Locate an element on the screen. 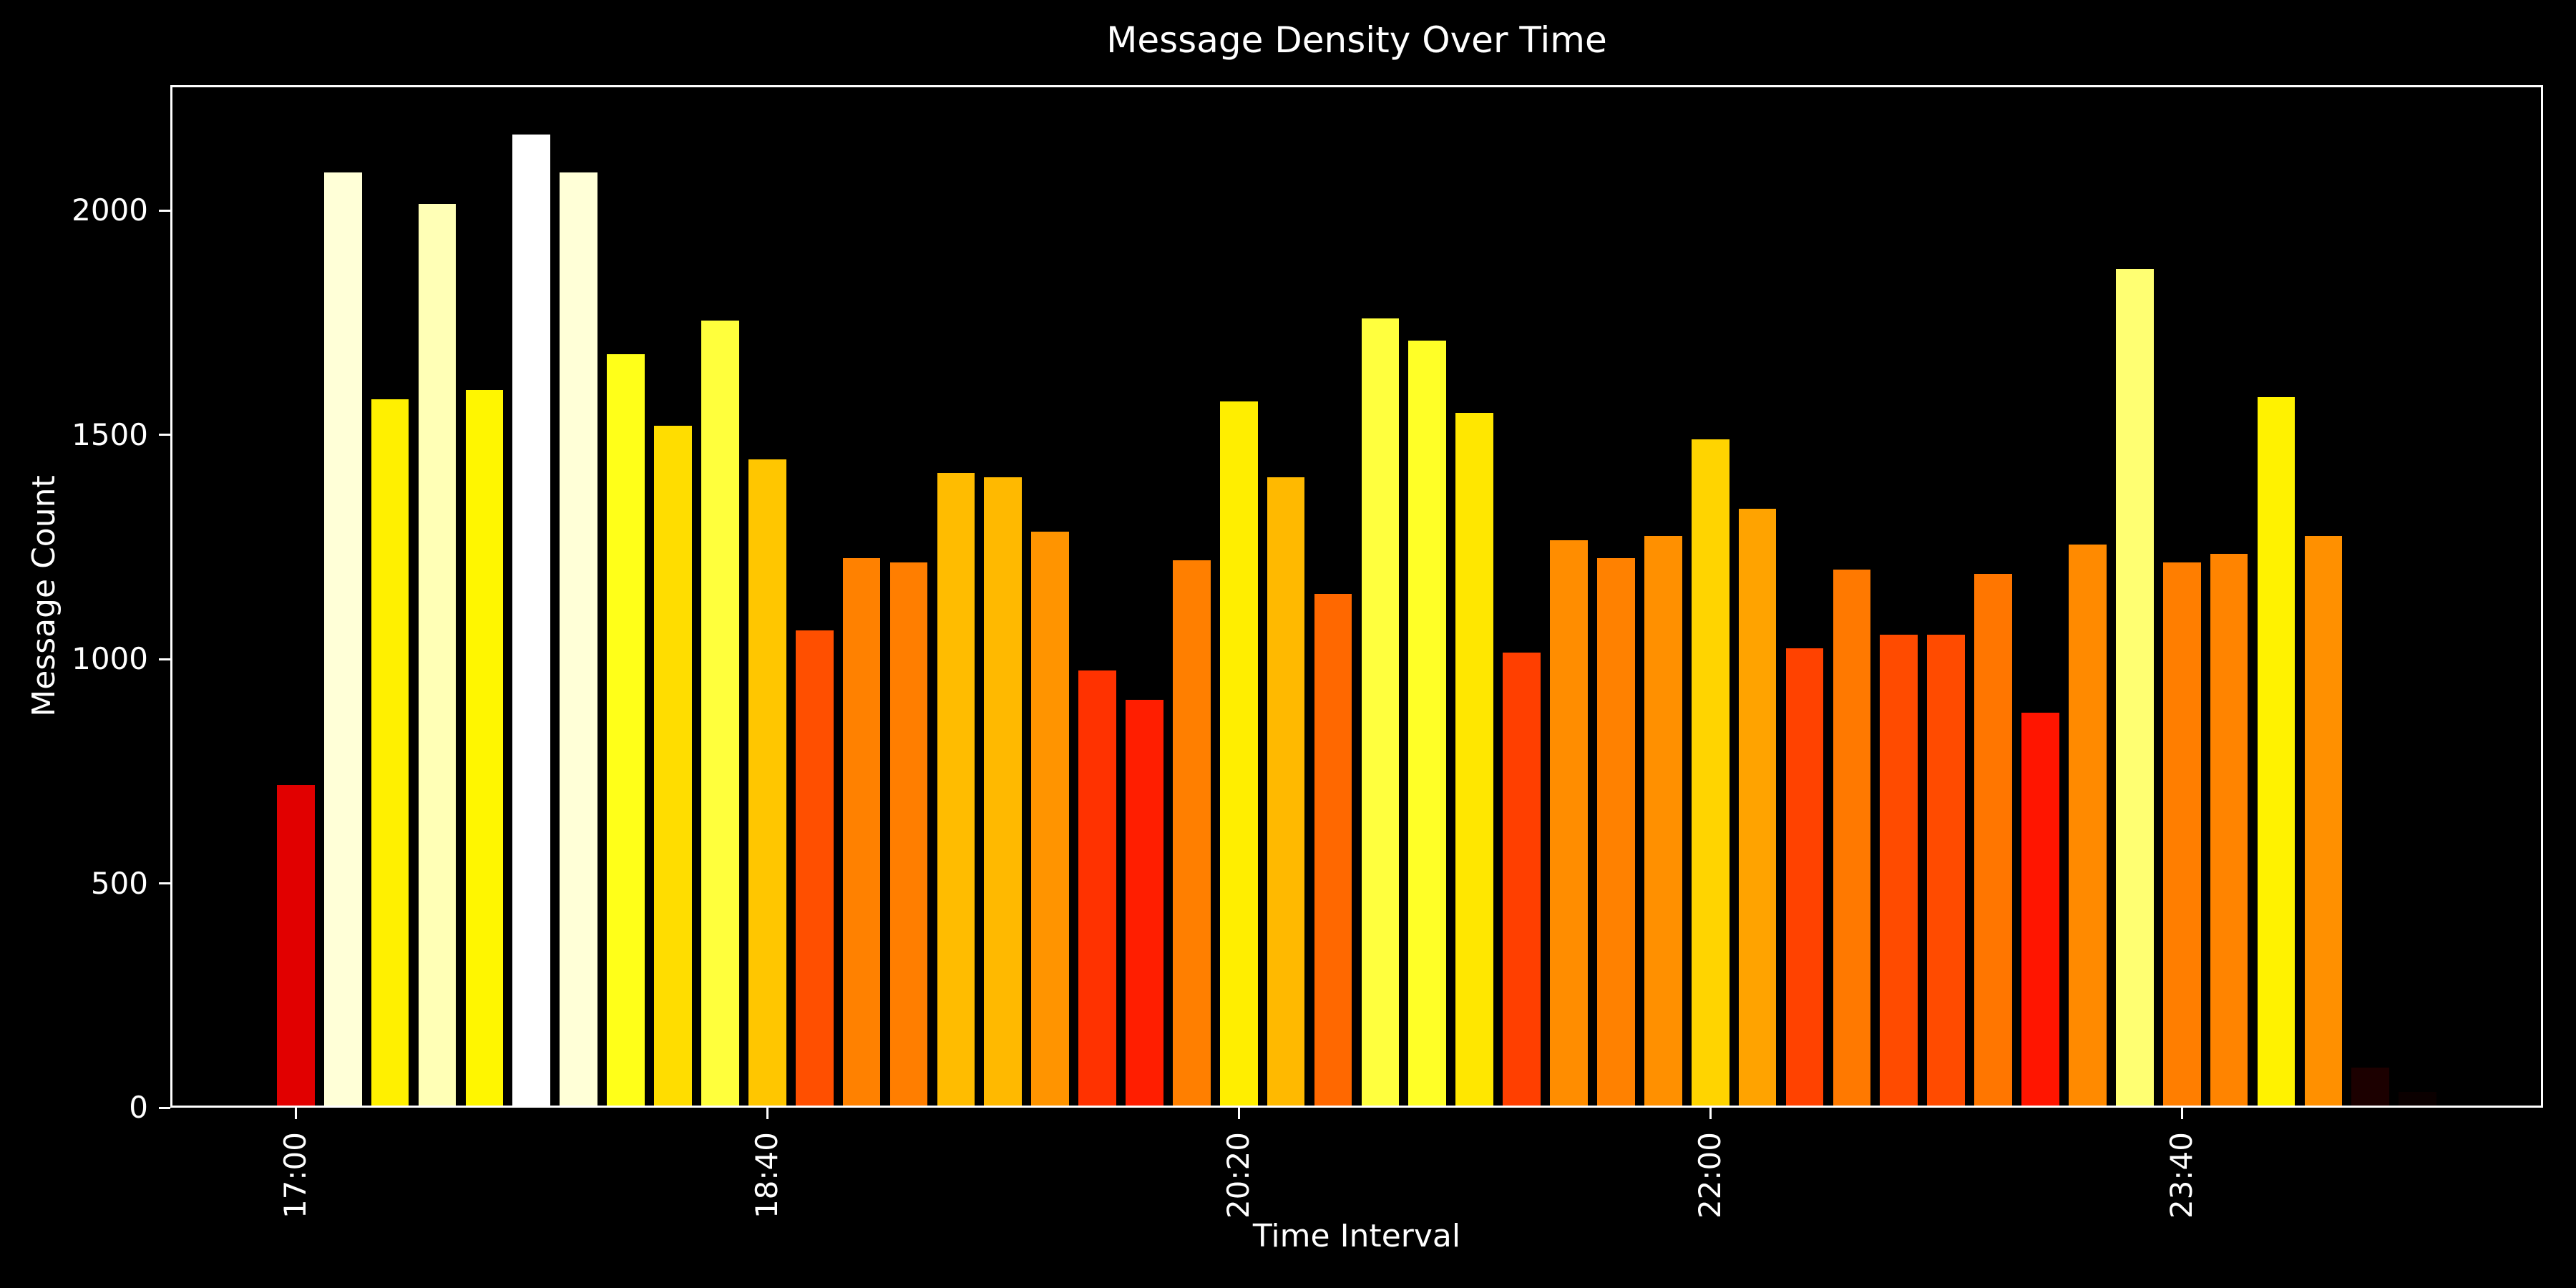 This screenshot has height=1288, width=2576. x-tick-label: 17:00 is located at coordinates (295, 1175).